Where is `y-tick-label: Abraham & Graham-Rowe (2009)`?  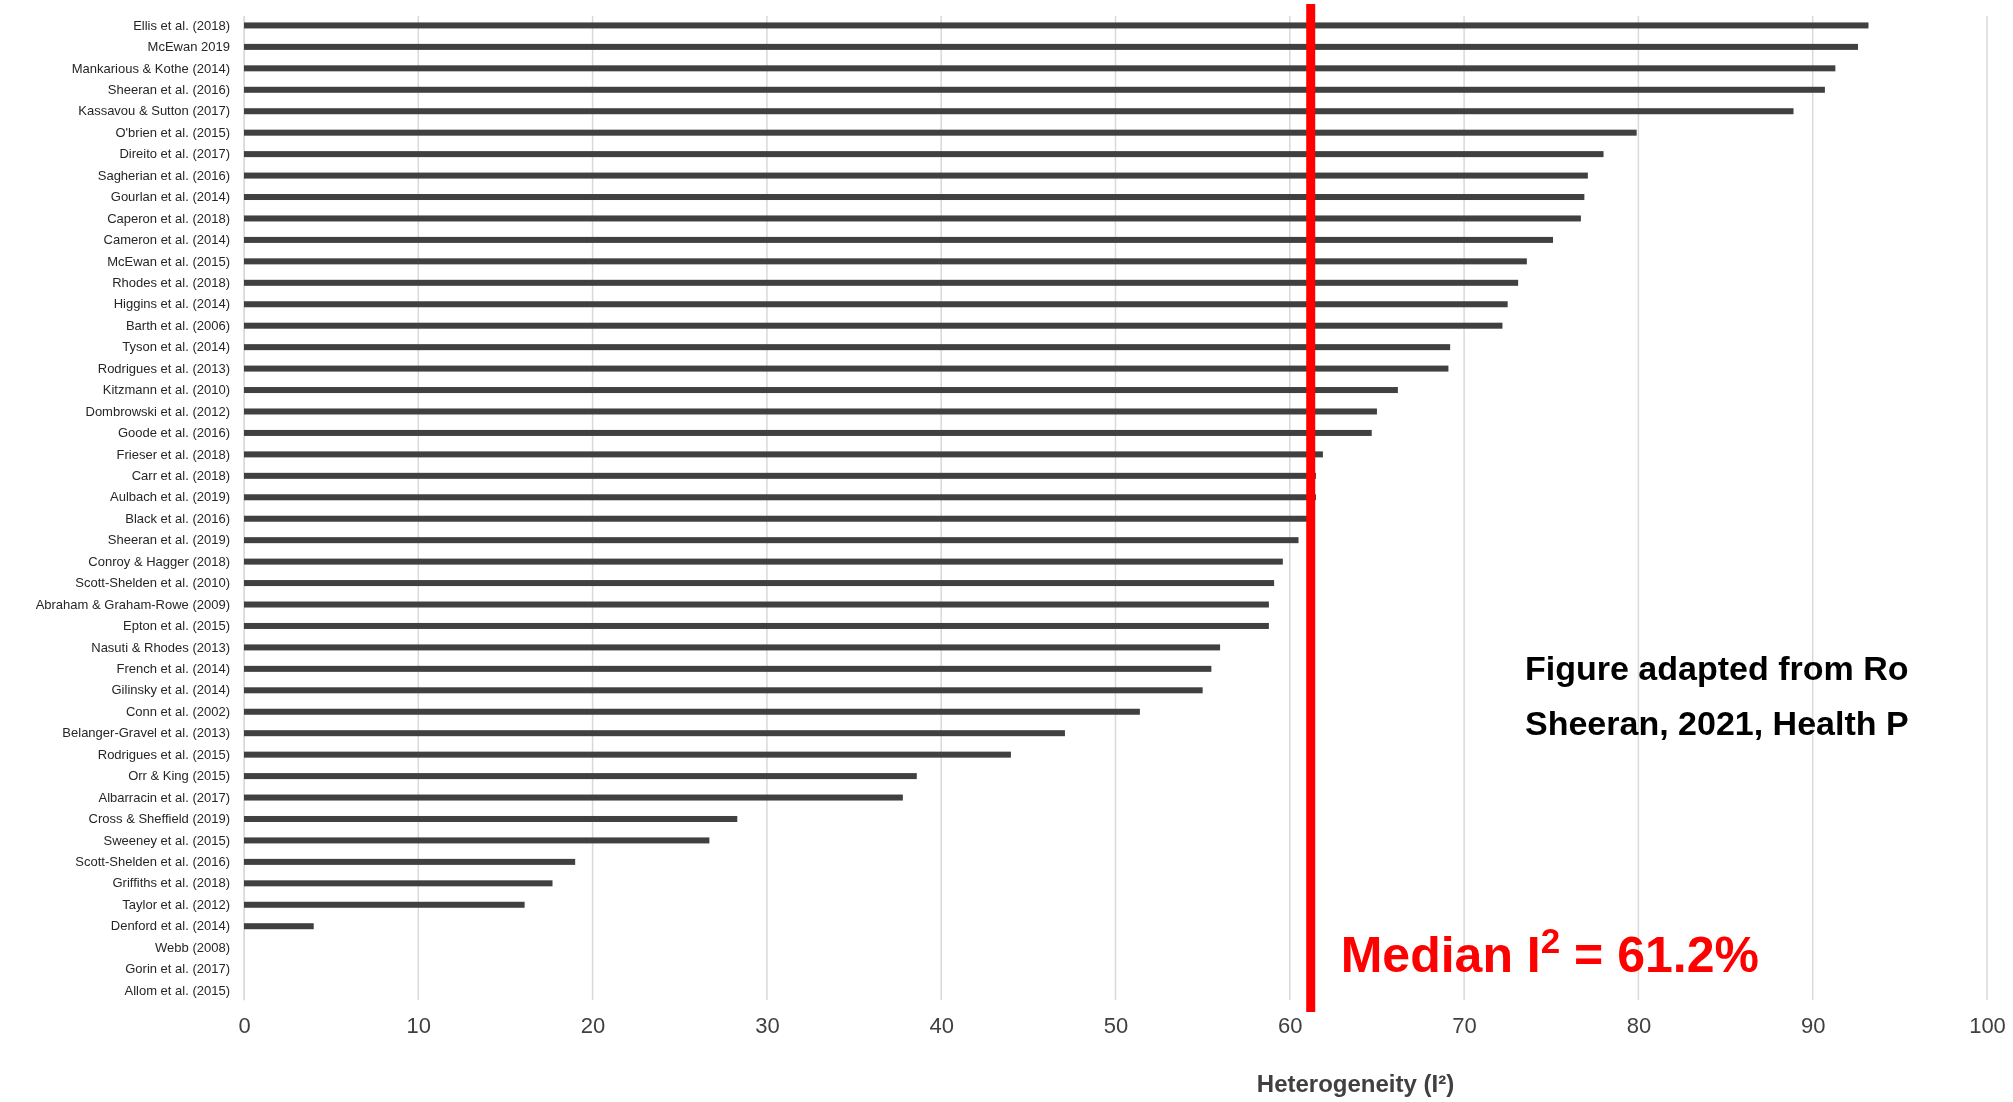
y-tick-label: Abraham & Graham-Rowe (2009) is located at coordinates (132, 604).